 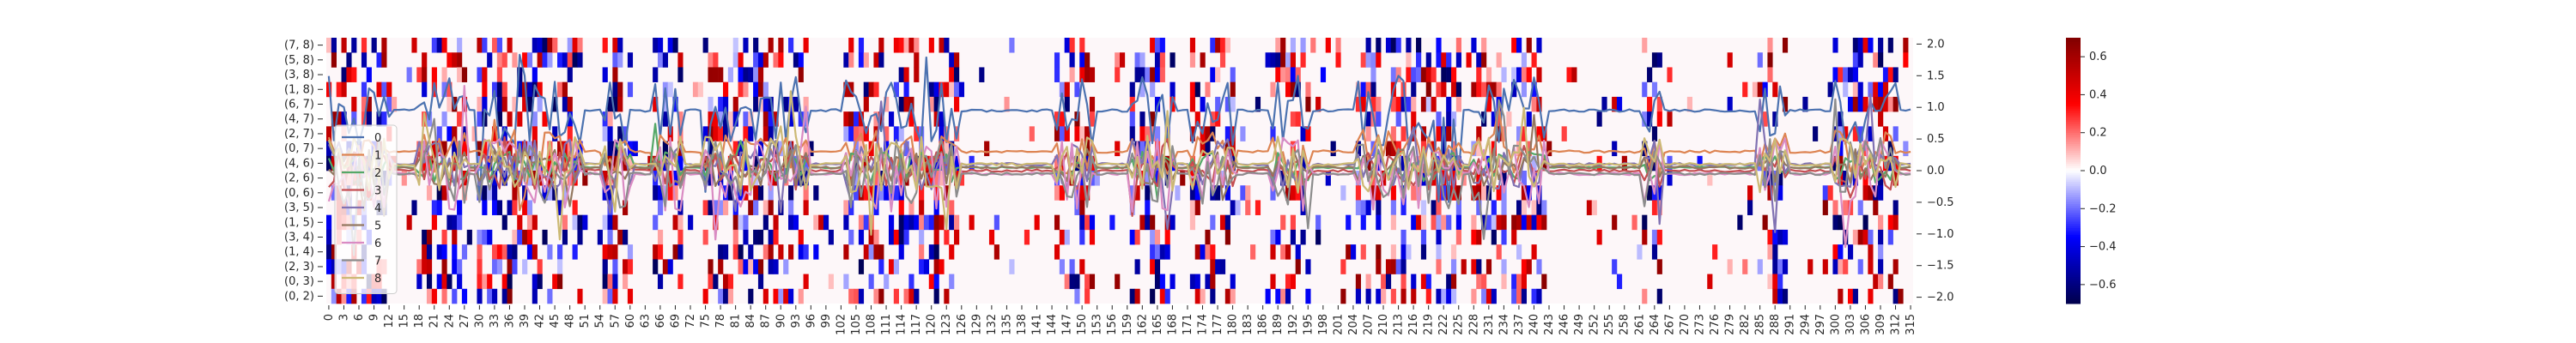 What do you see at coordinates (1308, 325) in the screenshot?
I see `heatmap-column-label: 195` at bounding box center [1308, 325].